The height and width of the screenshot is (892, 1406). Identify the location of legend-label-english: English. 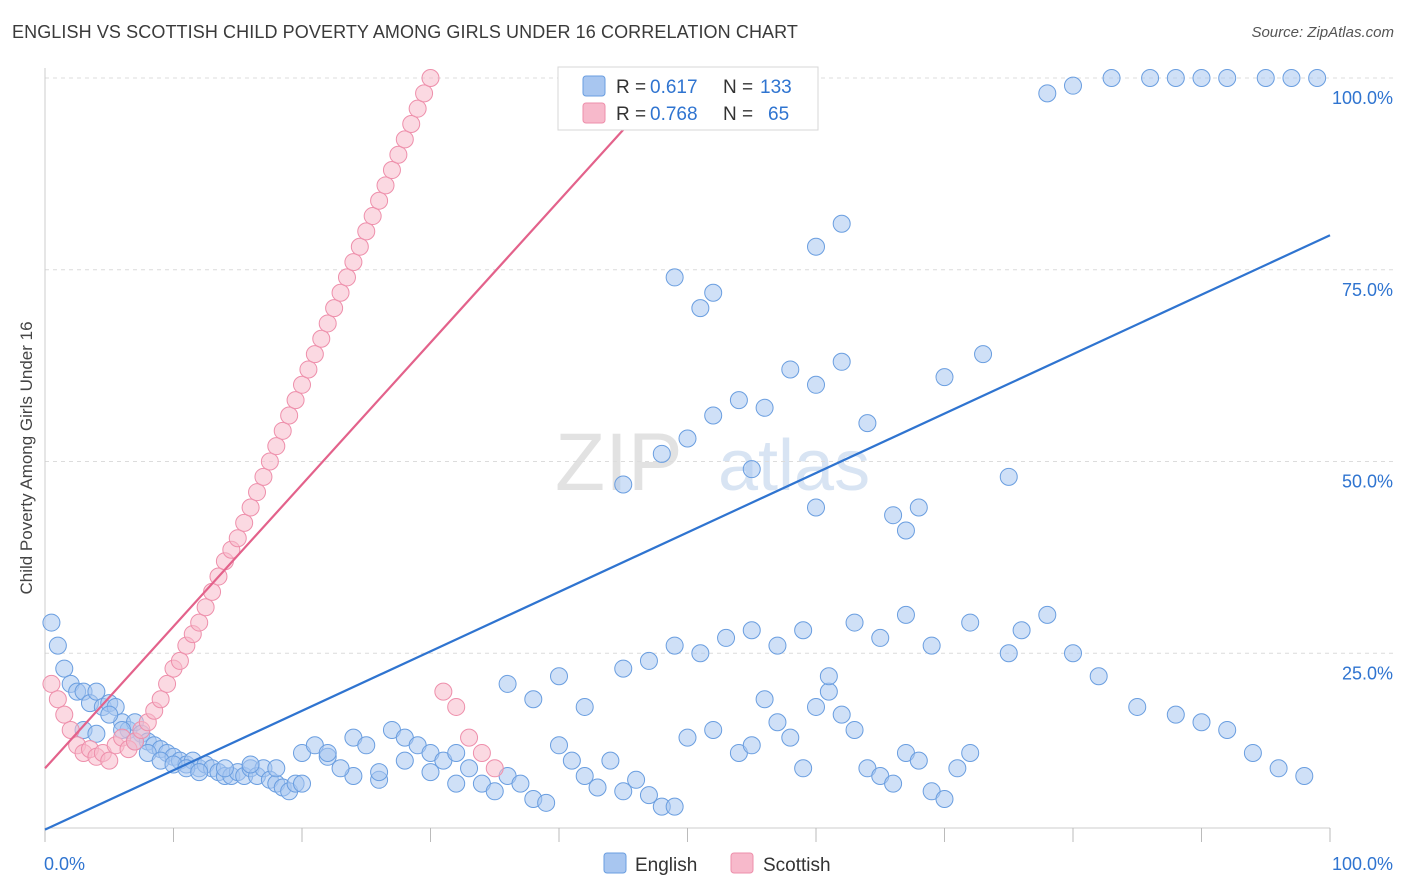
(666, 865).